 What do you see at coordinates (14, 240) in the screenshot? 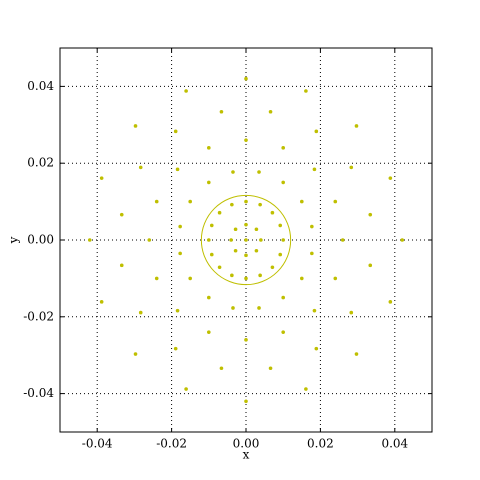
I see `y-axis-label: y` at bounding box center [14, 240].